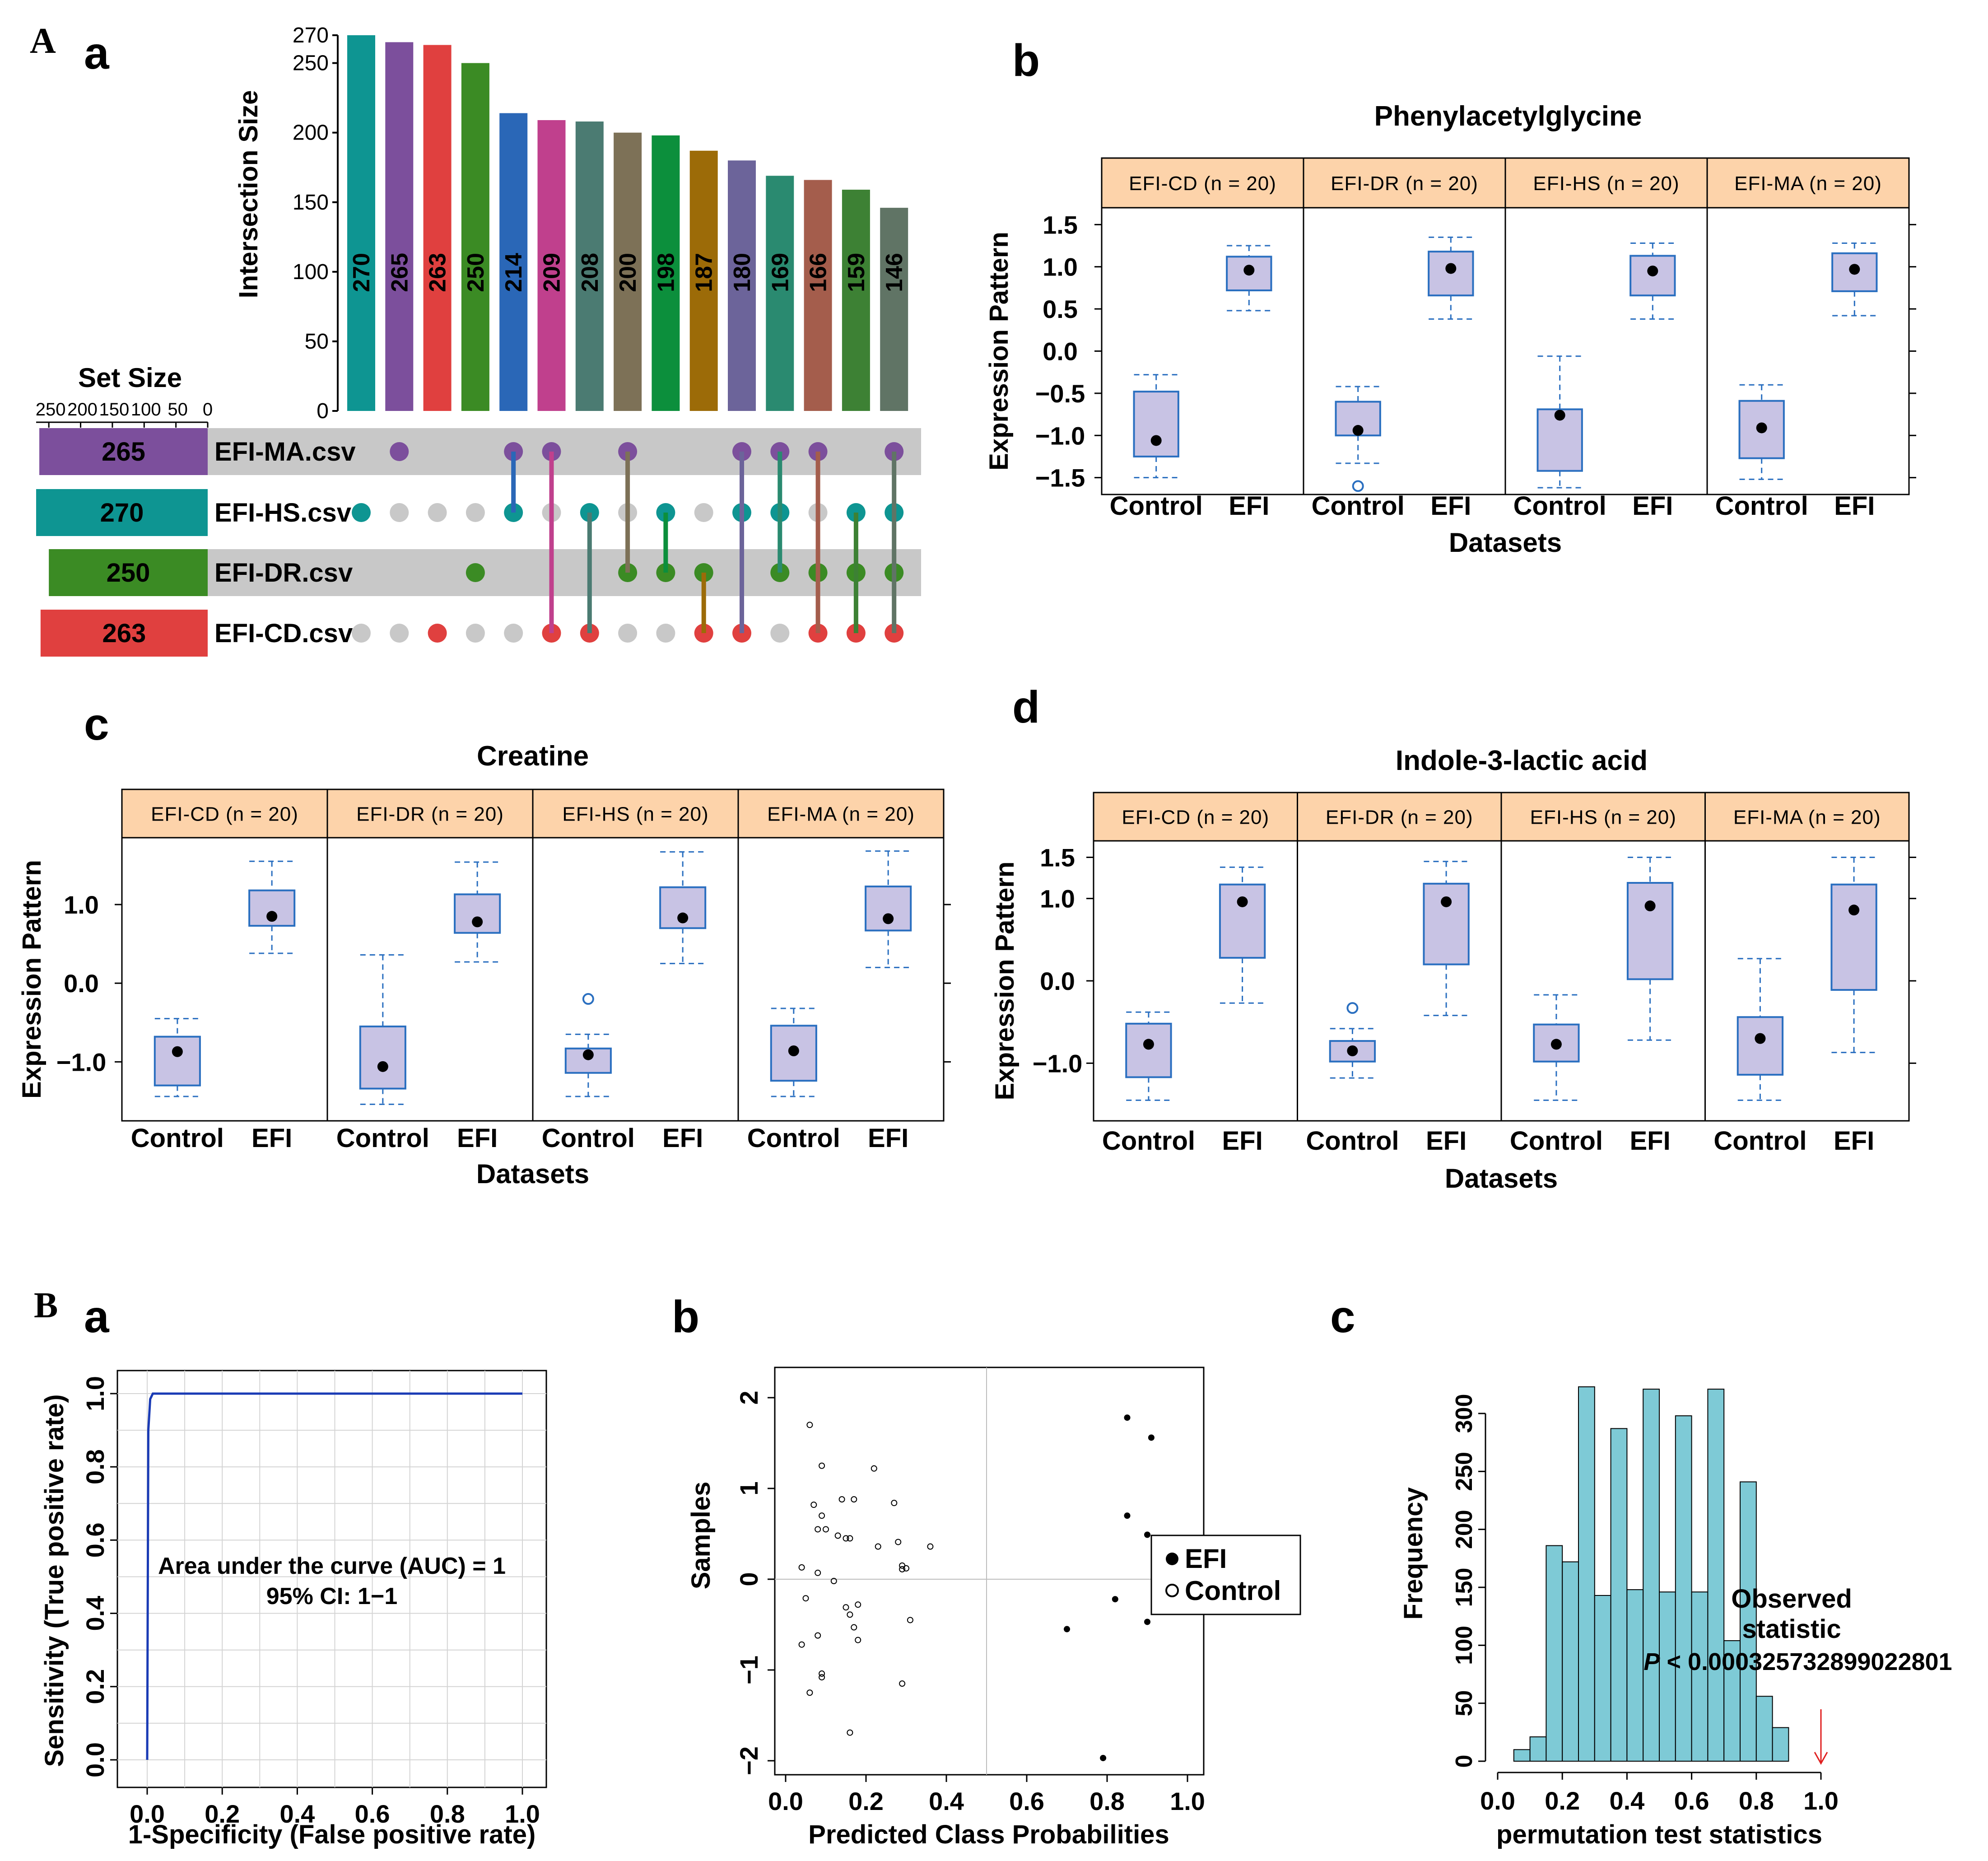 Image resolution: width=1988 pixels, height=1861 pixels. What do you see at coordinates (95, 1393) in the screenshot?
I see `roc-ytick-label: 1.0` at bounding box center [95, 1393].